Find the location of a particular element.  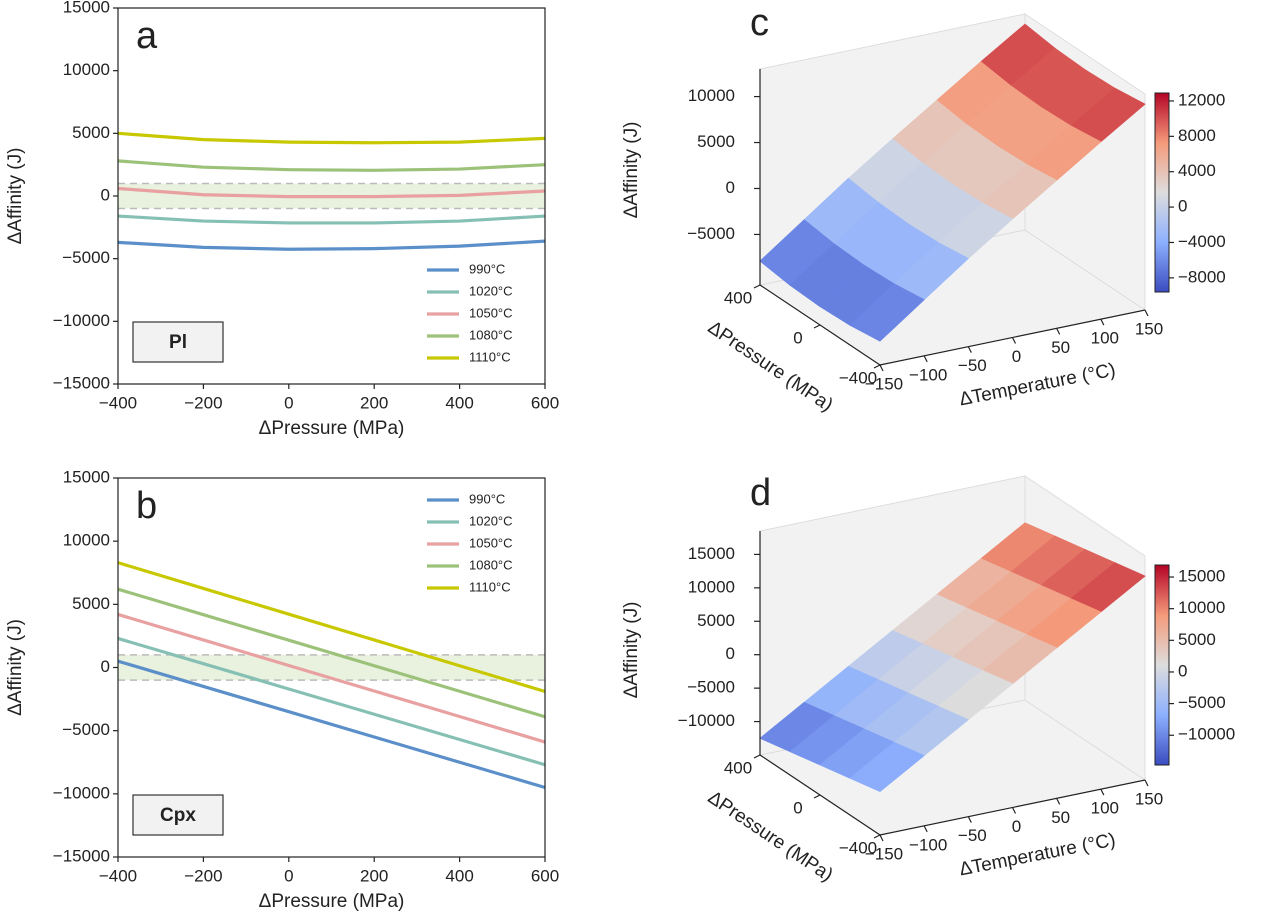

panel-letter: c is located at coordinates (759, 23).